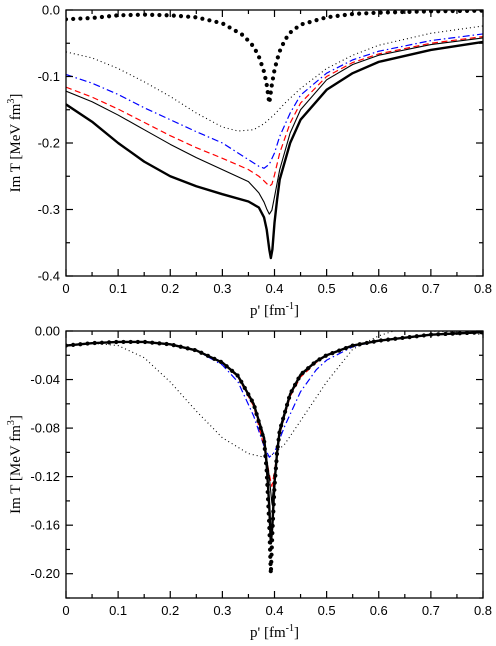 This screenshot has height=646, width=496. What do you see at coordinates (49, 76) in the screenshot?
I see `y-tick-label: -0.1` at bounding box center [49, 76].